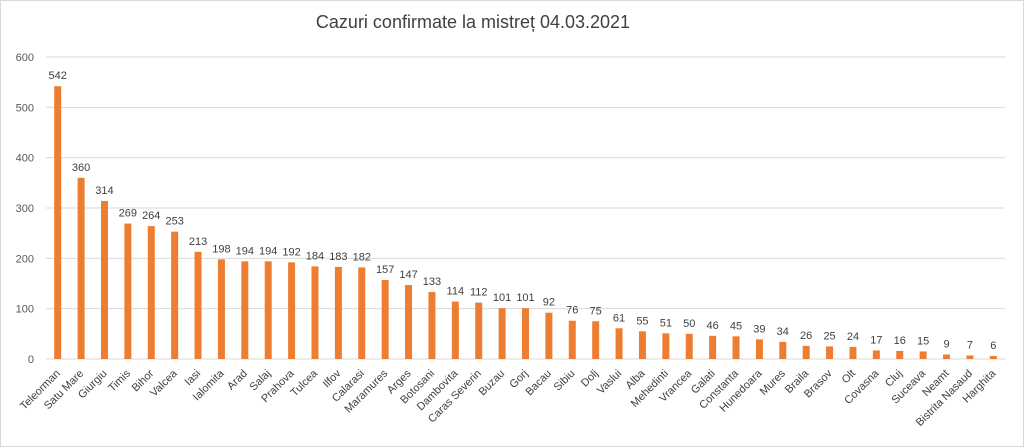 This screenshot has width=1024, height=447. I want to click on y-tick-label: 0, so click(31, 360).